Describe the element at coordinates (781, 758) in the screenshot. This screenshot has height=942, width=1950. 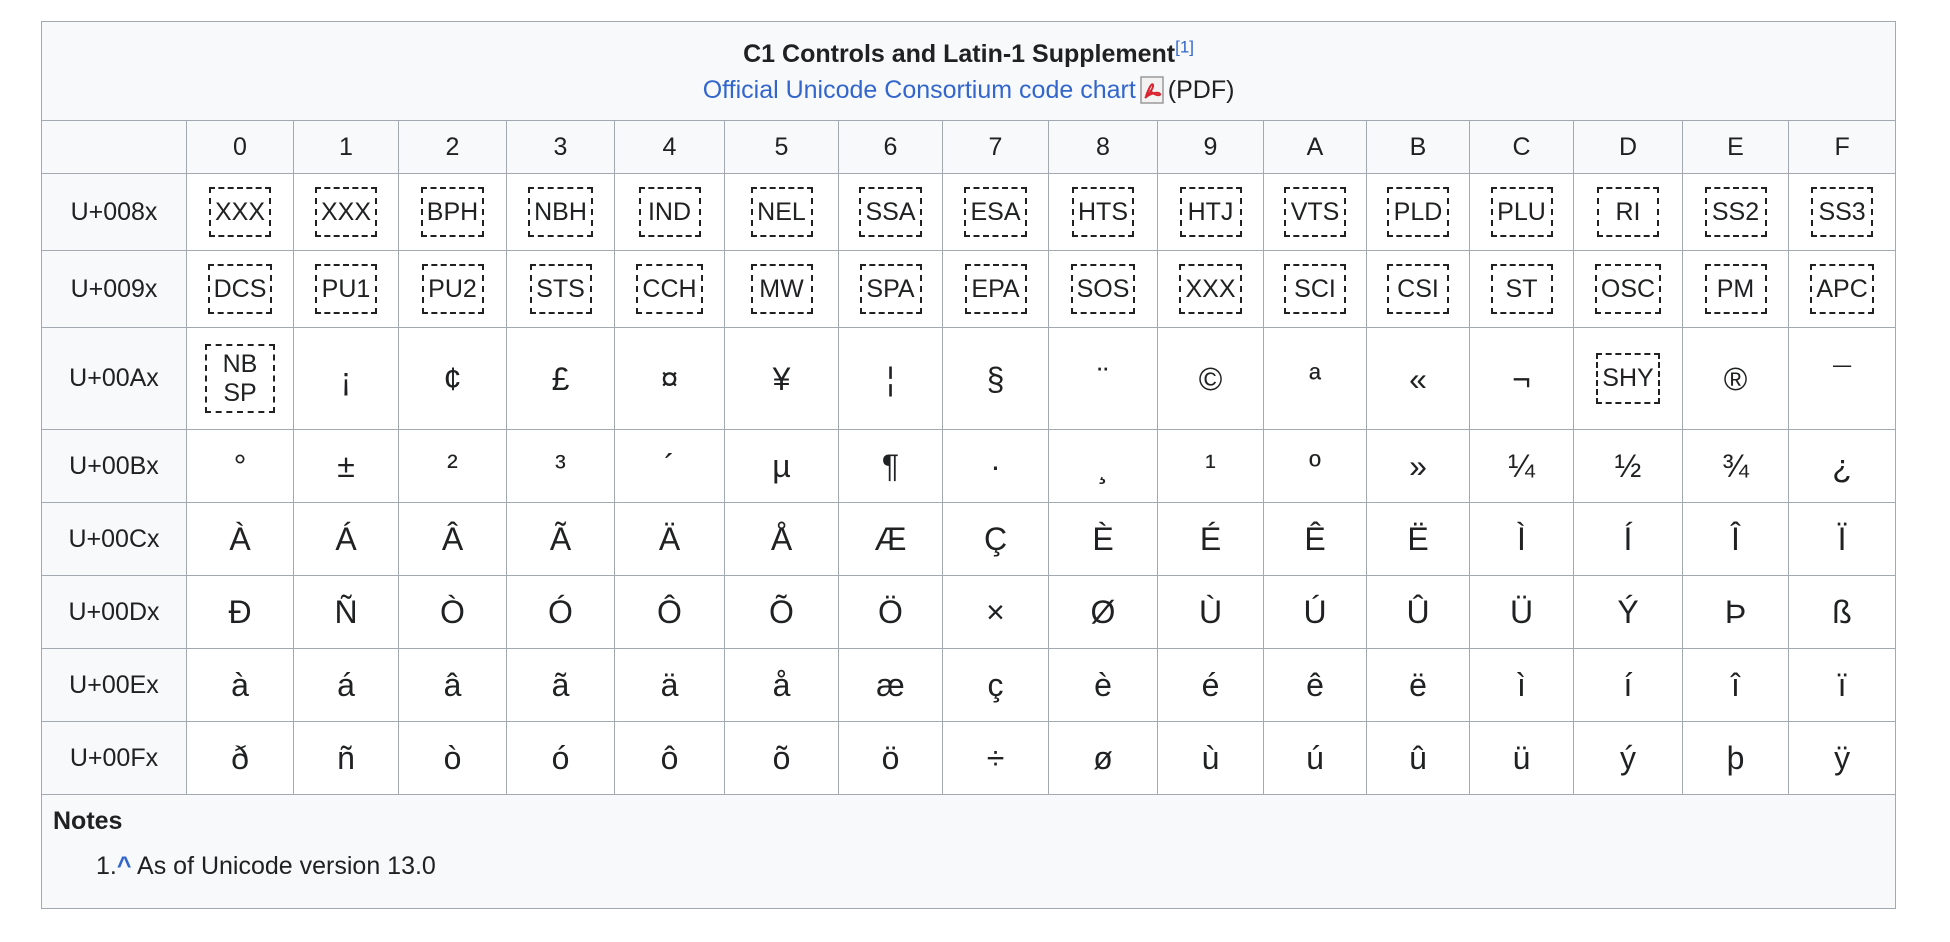
I see `character-cell: õ` at that location.